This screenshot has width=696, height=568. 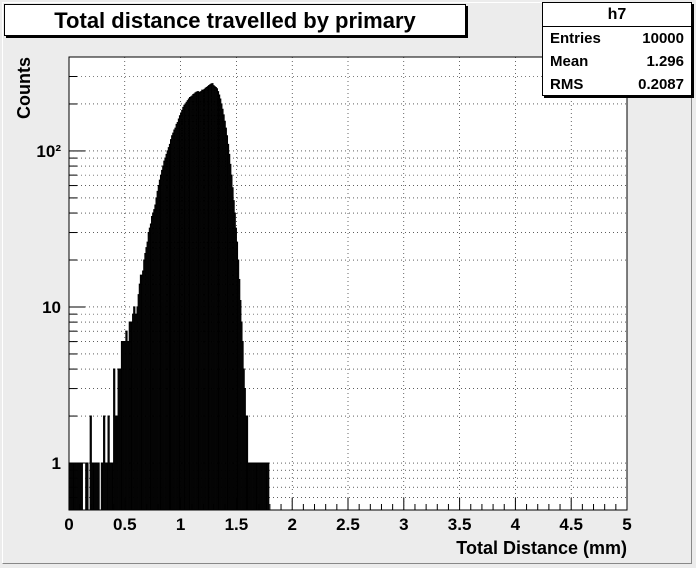 What do you see at coordinates (567, 84) in the screenshot?
I see `stats-label: RMS` at bounding box center [567, 84].